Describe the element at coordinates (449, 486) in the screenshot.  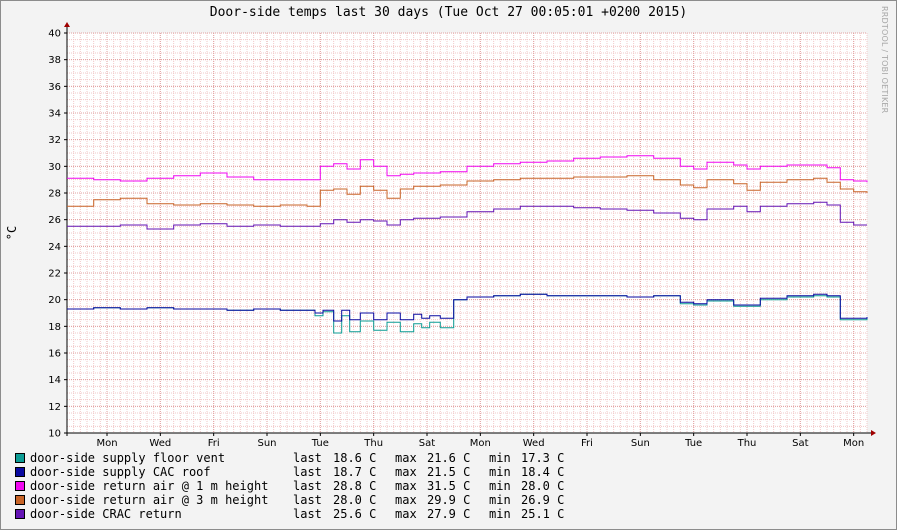
I see `legend-max-value: 31.5 C` at that location.